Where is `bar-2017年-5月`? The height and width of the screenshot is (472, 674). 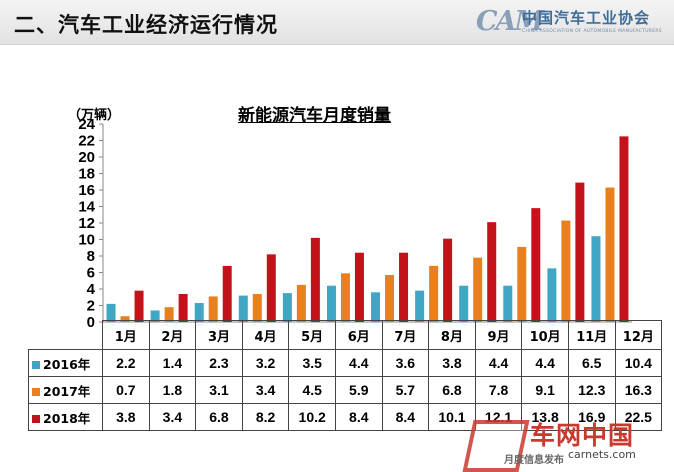 bar-2017年-5月 is located at coordinates (301, 303).